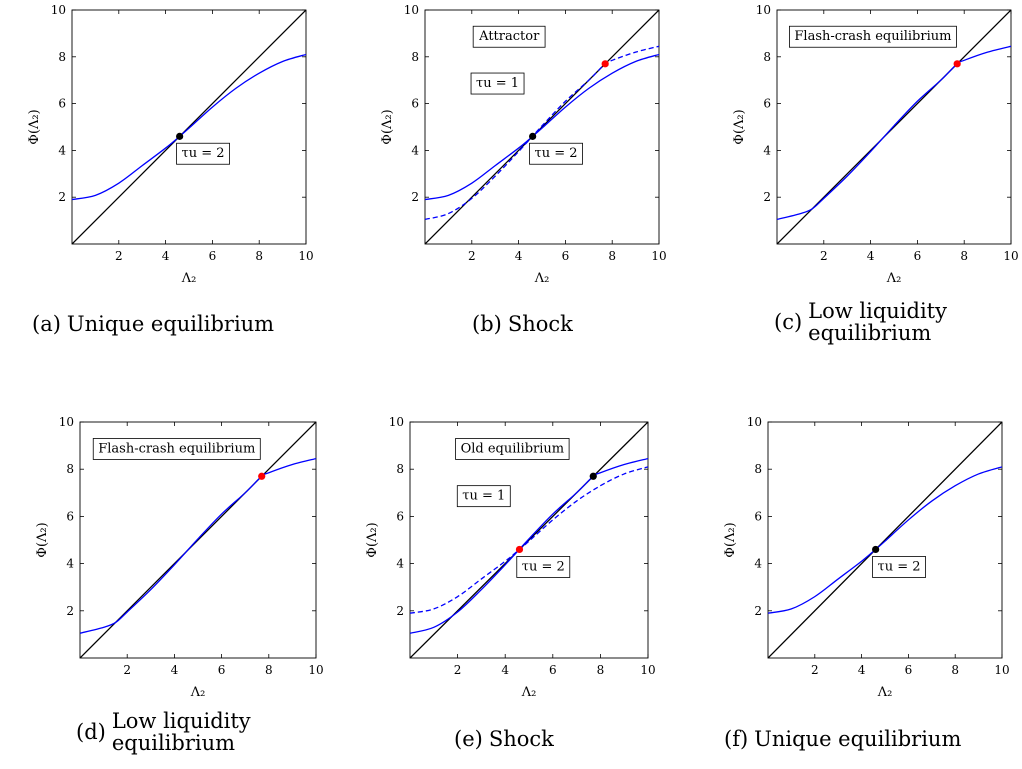 The image size is (1022, 769). Describe the element at coordinates (468, 739) in the screenshot. I see `caption-tag: (e)` at that location.